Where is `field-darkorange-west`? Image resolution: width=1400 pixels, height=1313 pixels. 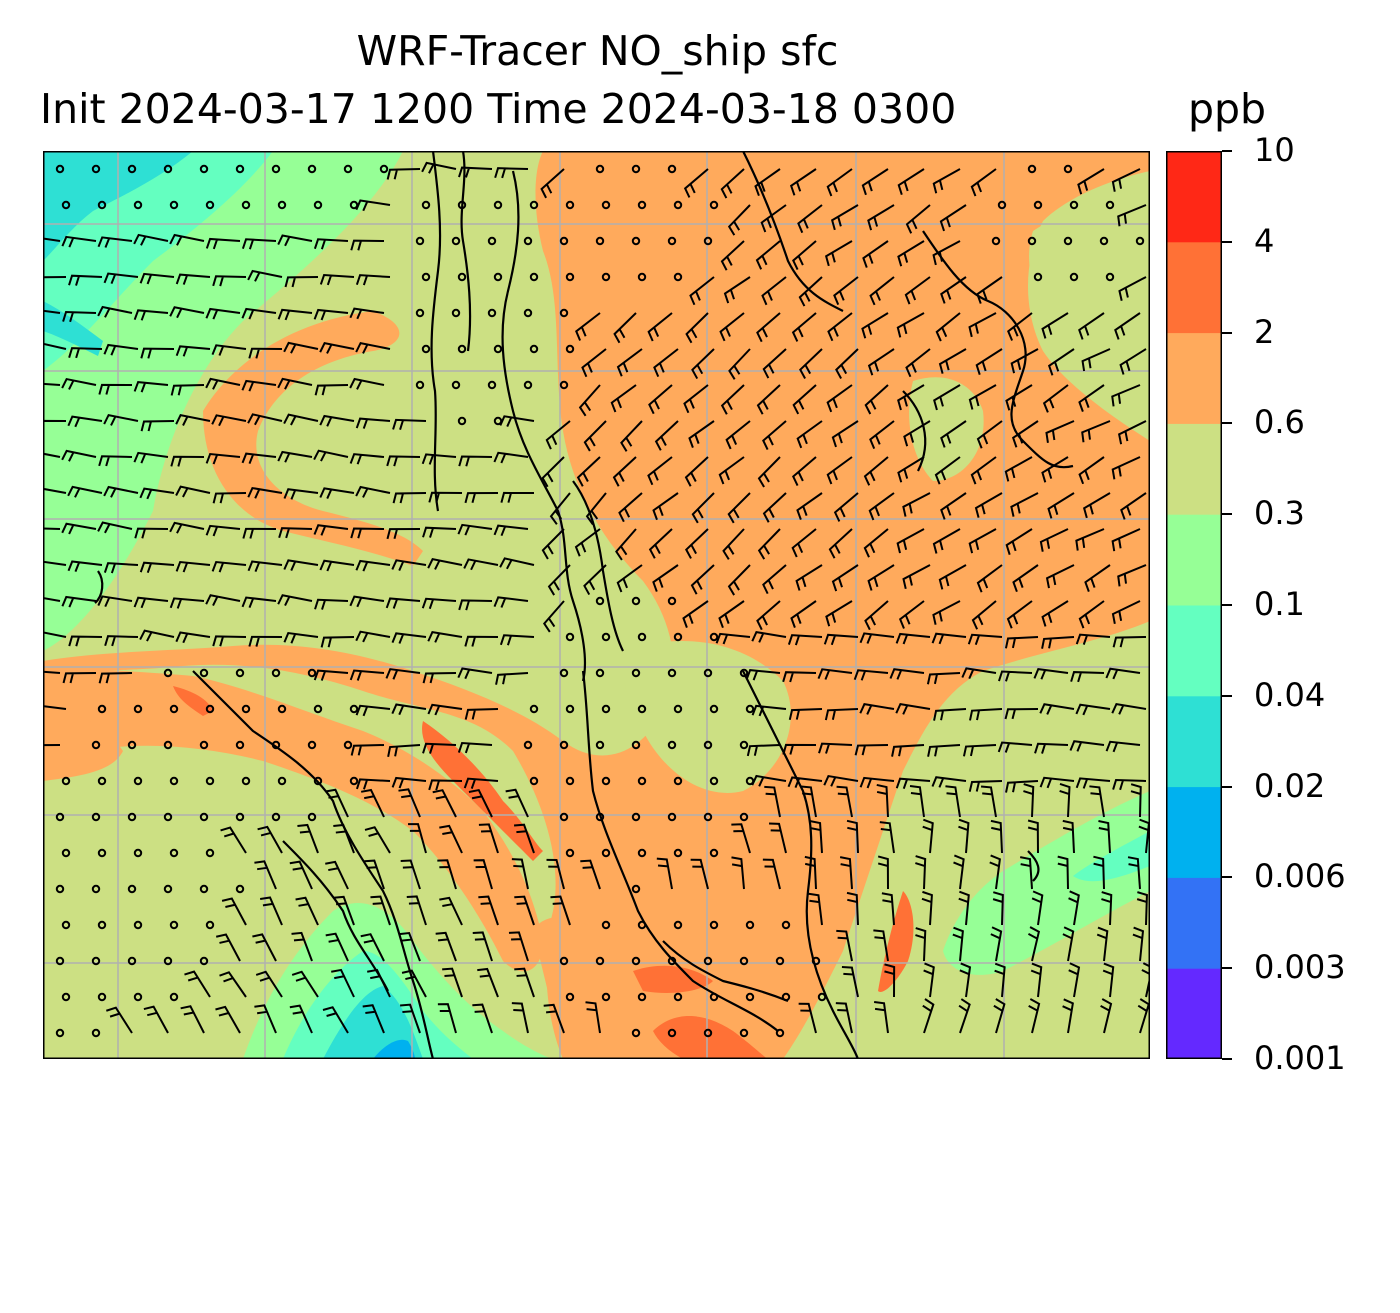
field-darkorange-west is located at coordinates (482, 791).